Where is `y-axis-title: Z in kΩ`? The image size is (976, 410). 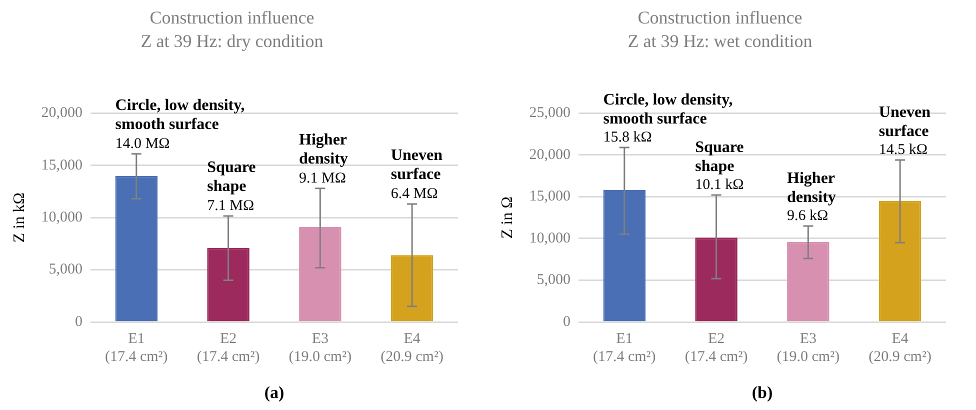
y-axis-title: Z in kΩ is located at coordinates (19, 217).